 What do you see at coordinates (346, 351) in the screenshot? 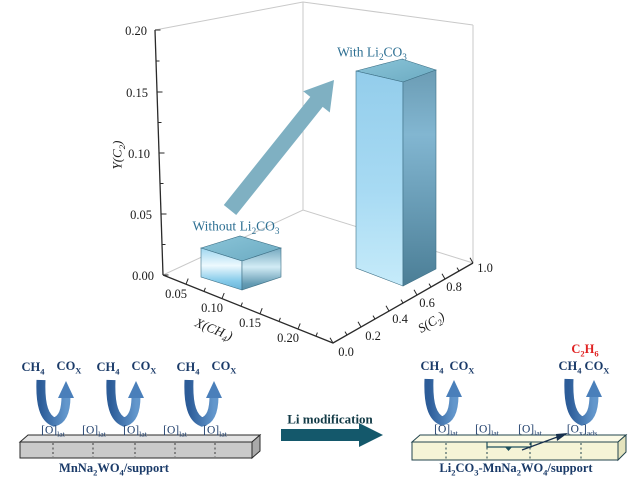
I see `s-axis-tick: 0.0` at bounding box center [346, 351].